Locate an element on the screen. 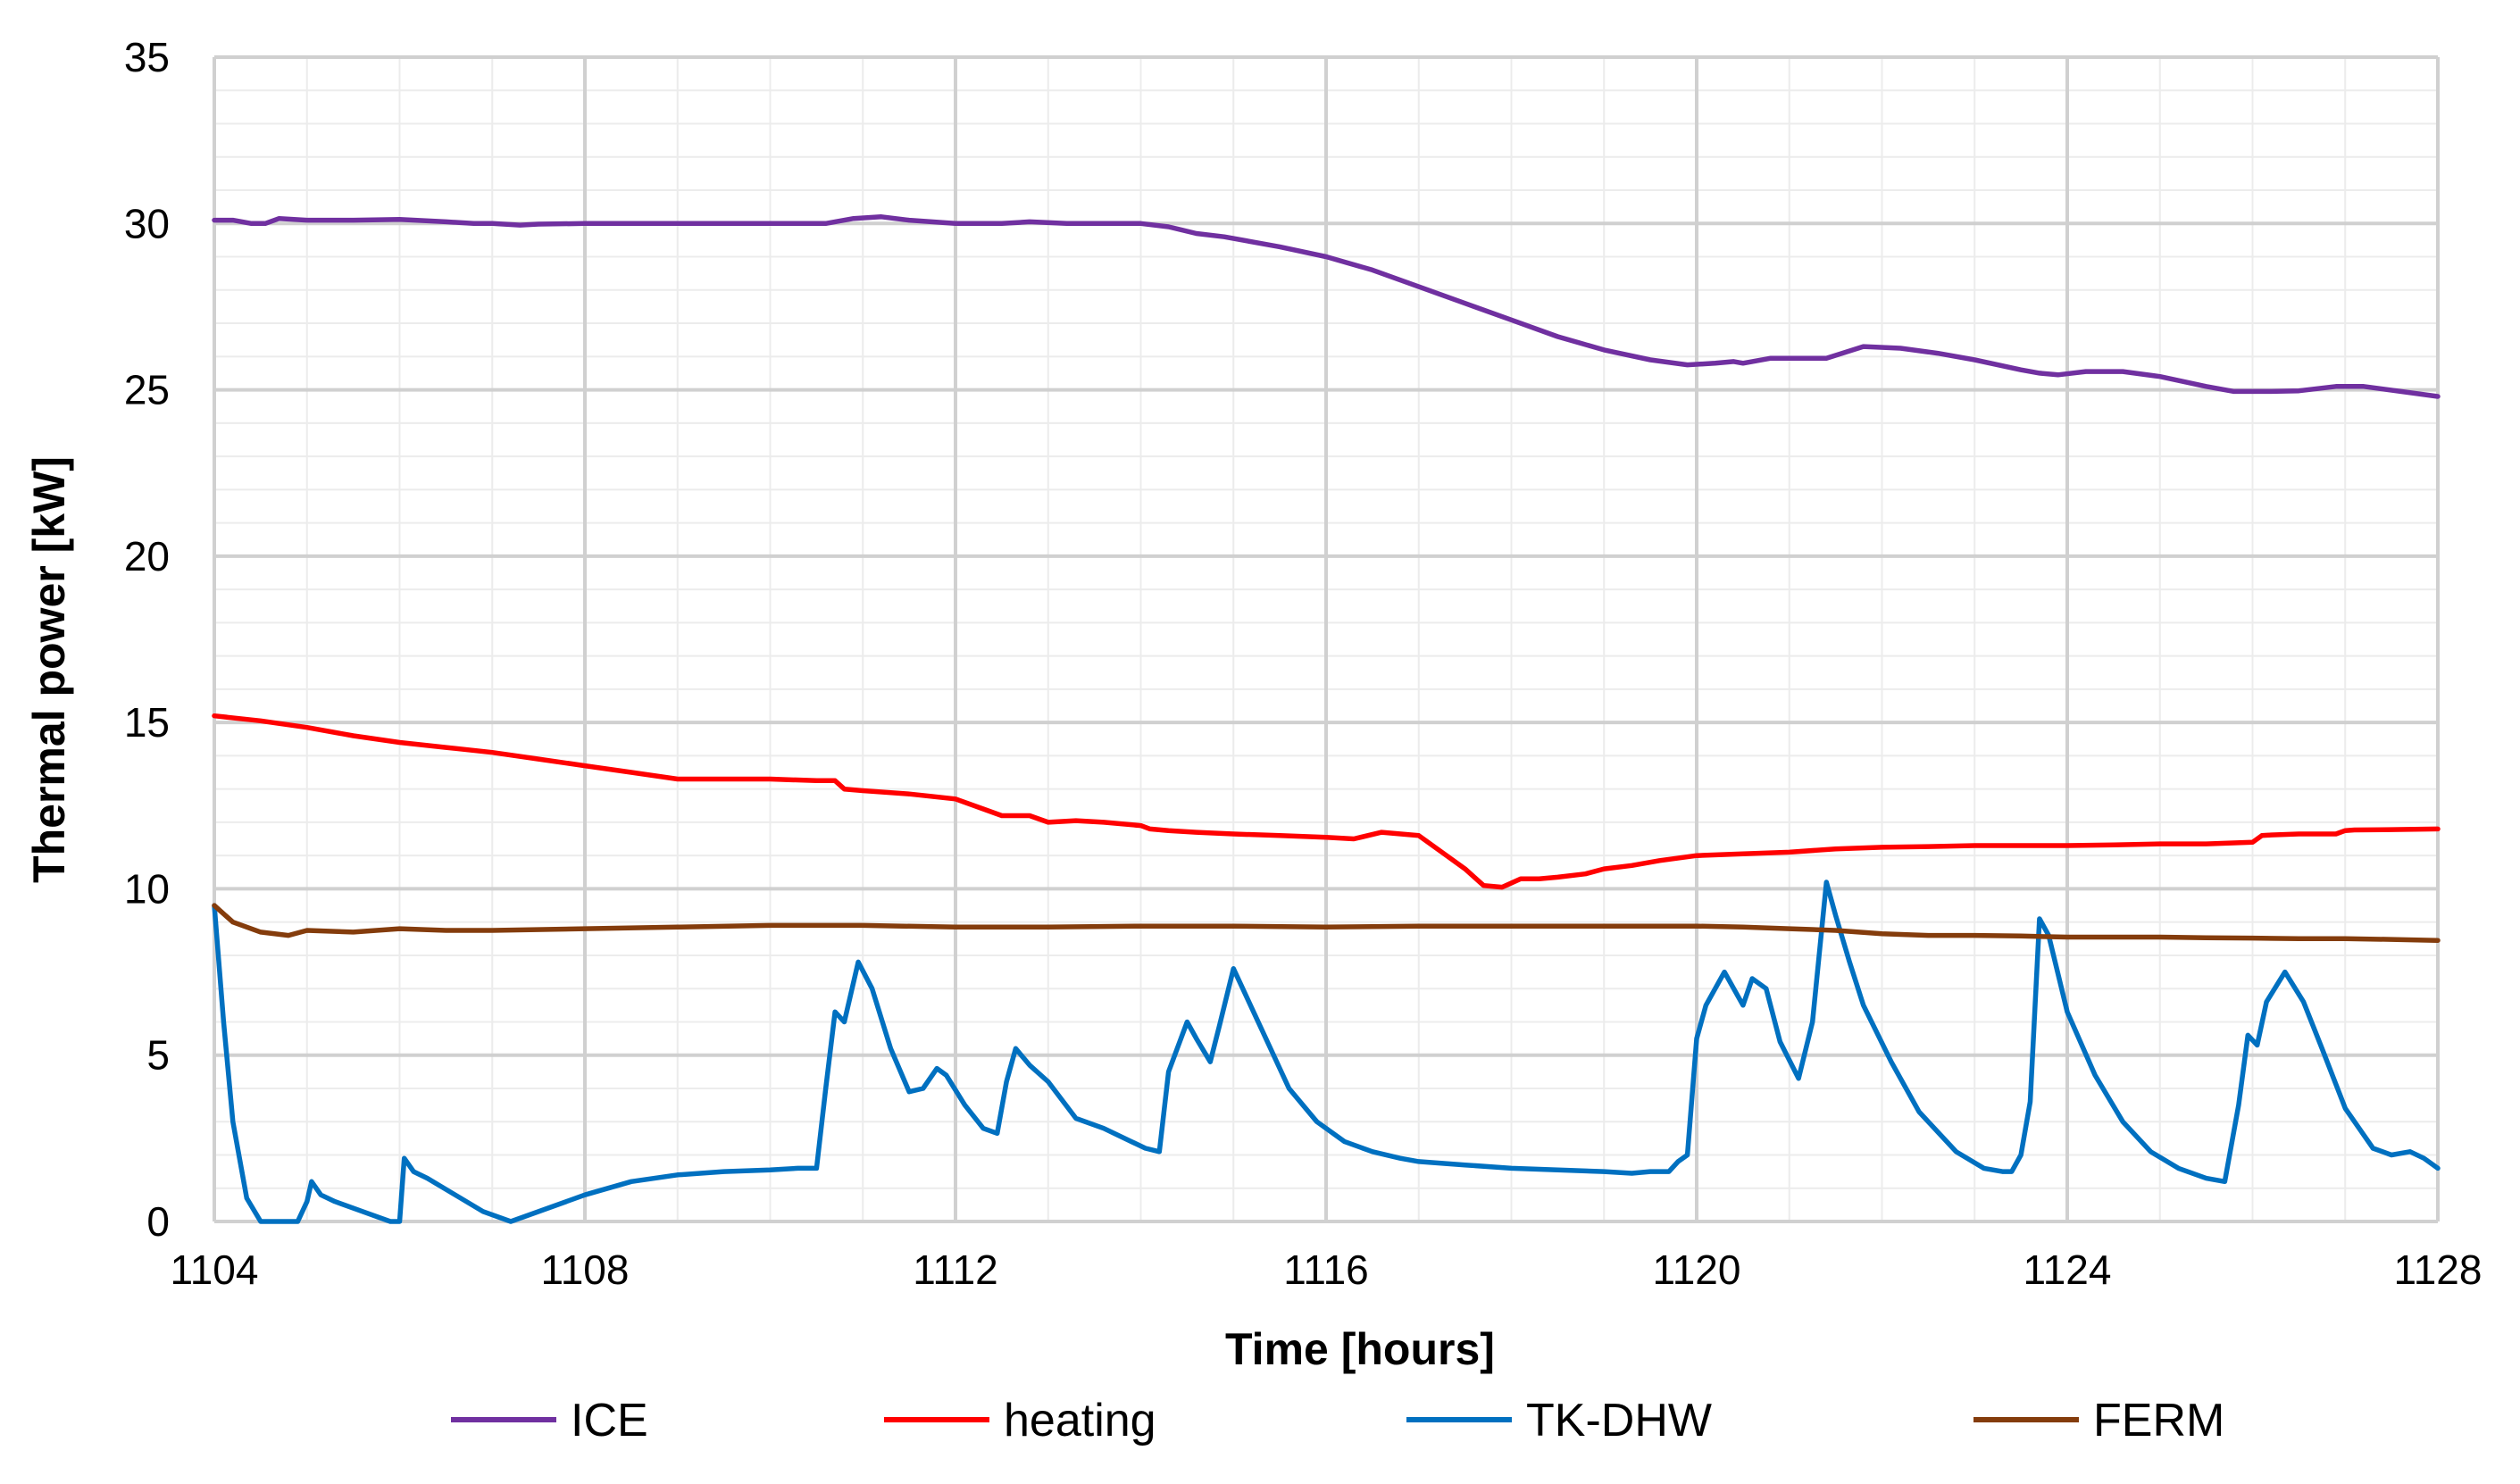 This screenshot has height=1484, width=2520. y-tick-label: 15 is located at coordinates (147, 722).